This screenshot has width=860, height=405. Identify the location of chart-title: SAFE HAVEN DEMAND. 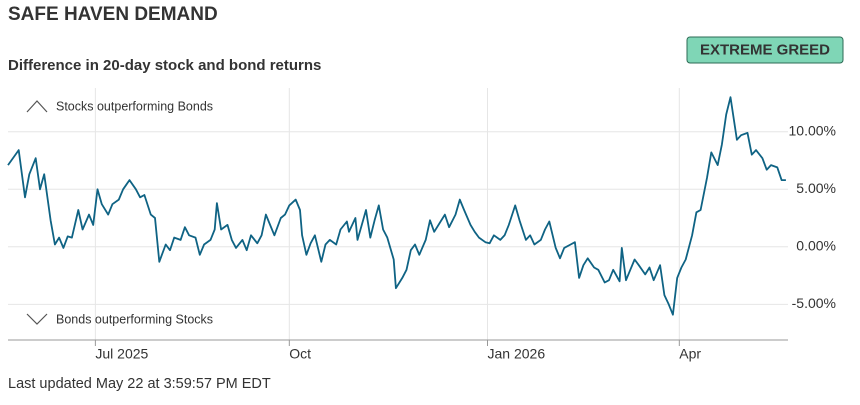
(113, 14).